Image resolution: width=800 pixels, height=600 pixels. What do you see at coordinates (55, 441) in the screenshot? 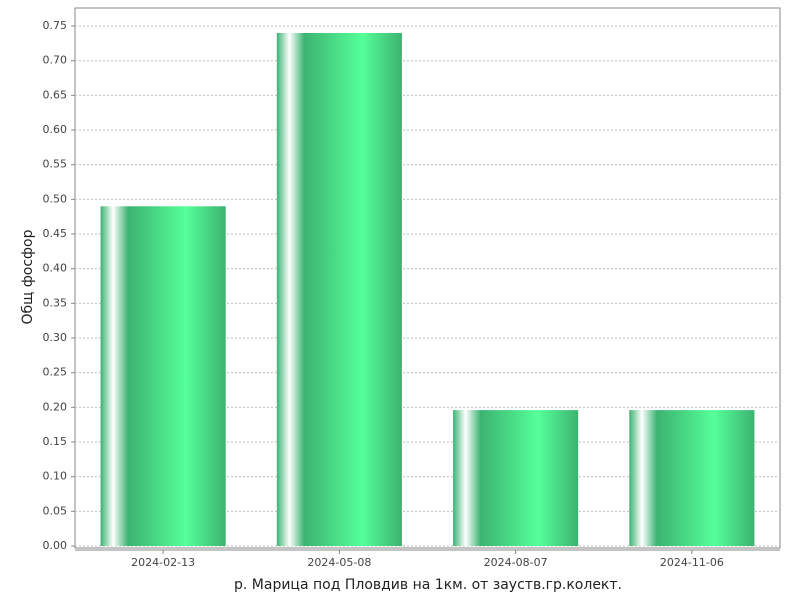
I see `y-tick-label: 0.15` at bounding box center [55, 441].